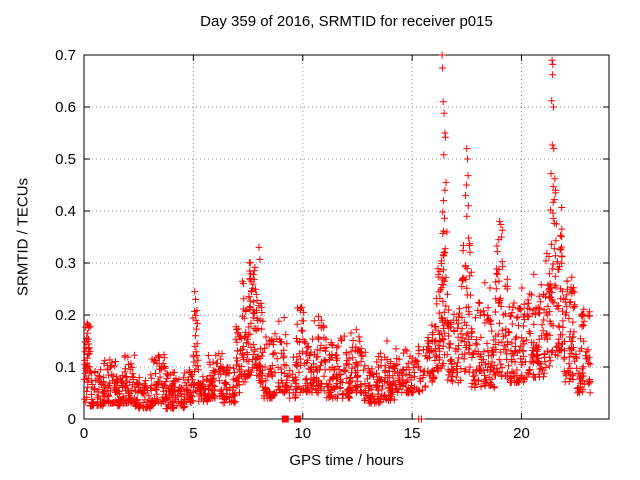  Describe the element at coordinates (65, 211) in the screenshot. I see `y-tick-label: 0.4` at that location.